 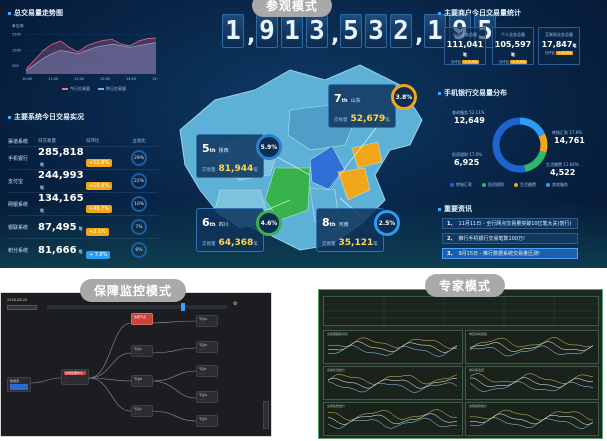 I want to click on trend-series-line, so click(x=91, y=57).